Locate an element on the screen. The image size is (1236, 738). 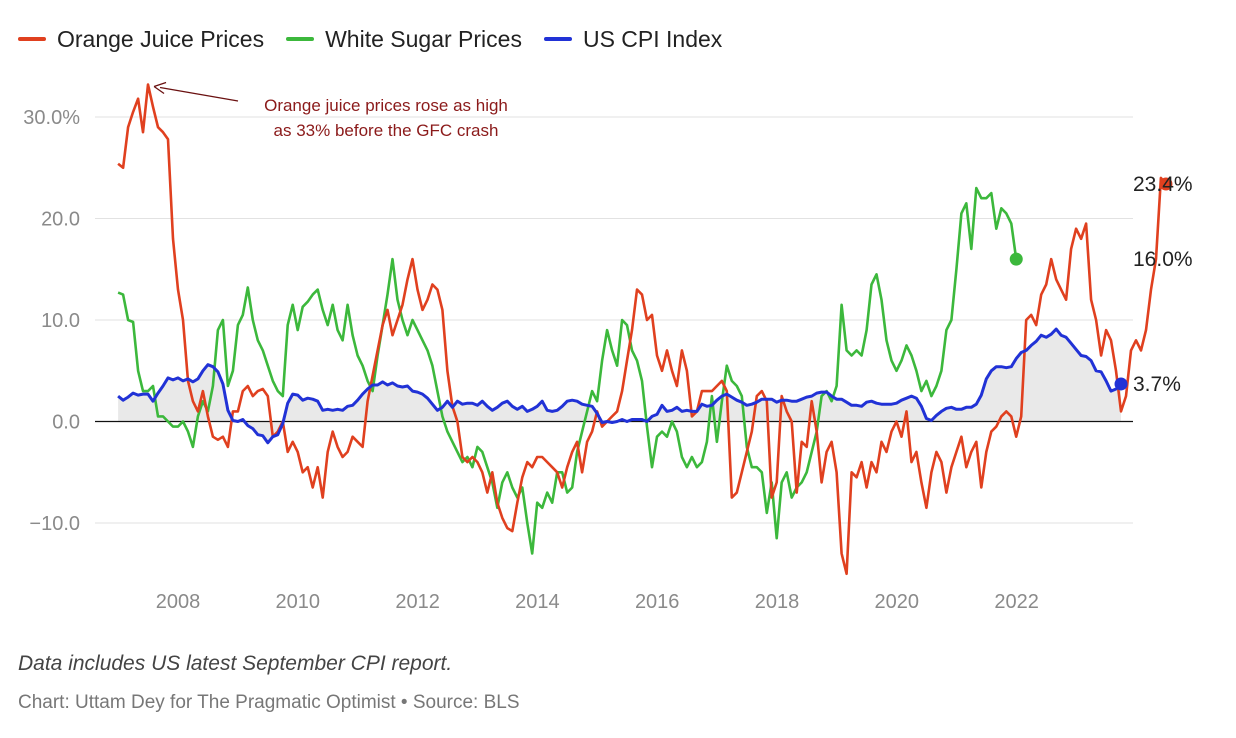
cpi-area is located at coordinates (620, 386).